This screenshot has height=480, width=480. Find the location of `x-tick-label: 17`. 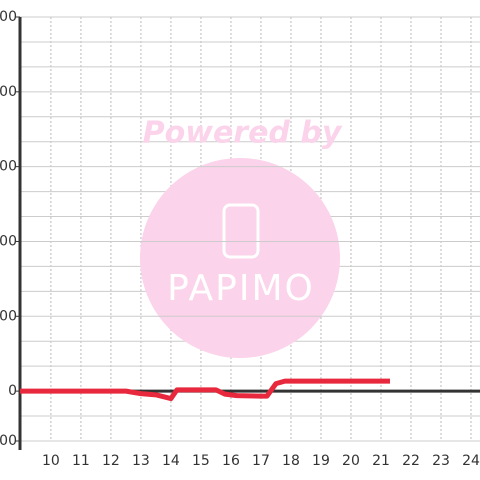

x-tick-label: 17 is located at coordinates (261, 461).